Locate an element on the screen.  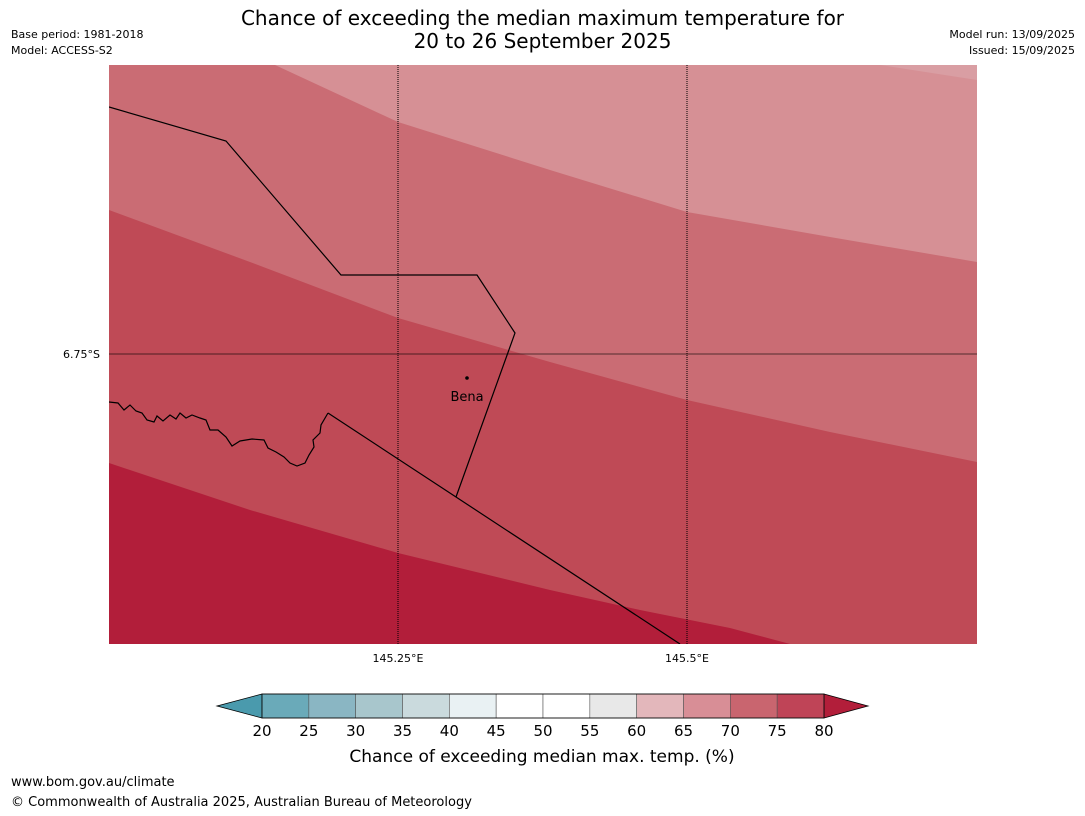
meta-left: Base period: 1981-2018 Model: ACCESS-S2 is located at coordinates (77, 43).